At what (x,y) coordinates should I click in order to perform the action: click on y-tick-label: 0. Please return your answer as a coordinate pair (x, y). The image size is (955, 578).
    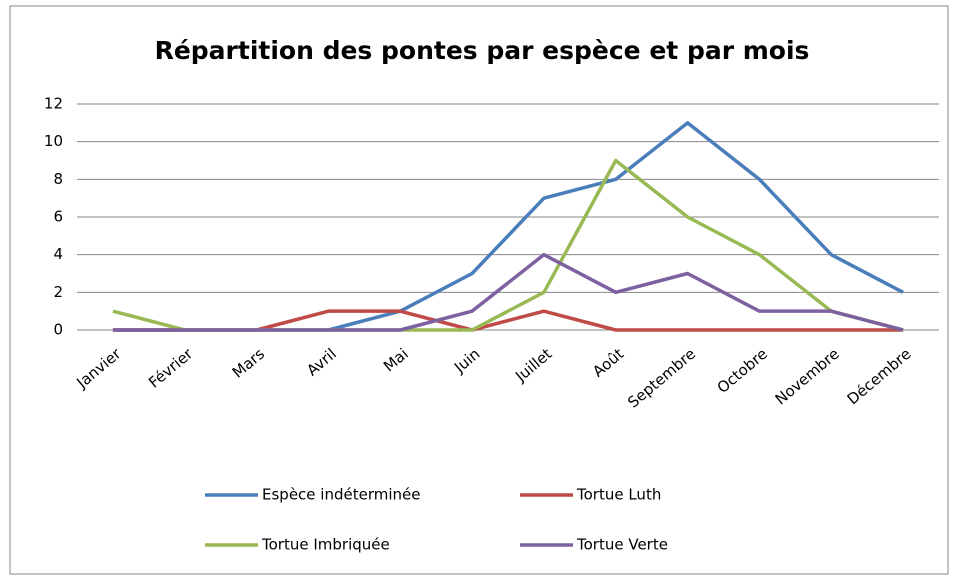
    Looking at the image, I should click on (58, 330).